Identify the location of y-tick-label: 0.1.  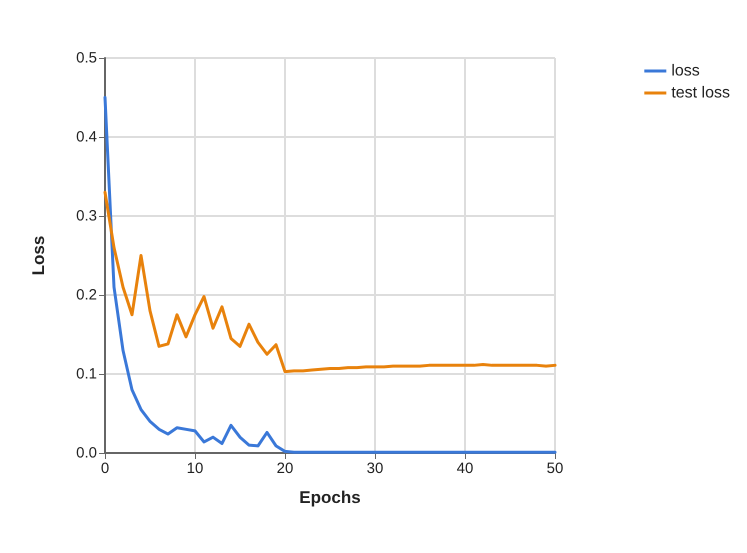
(86, 374).